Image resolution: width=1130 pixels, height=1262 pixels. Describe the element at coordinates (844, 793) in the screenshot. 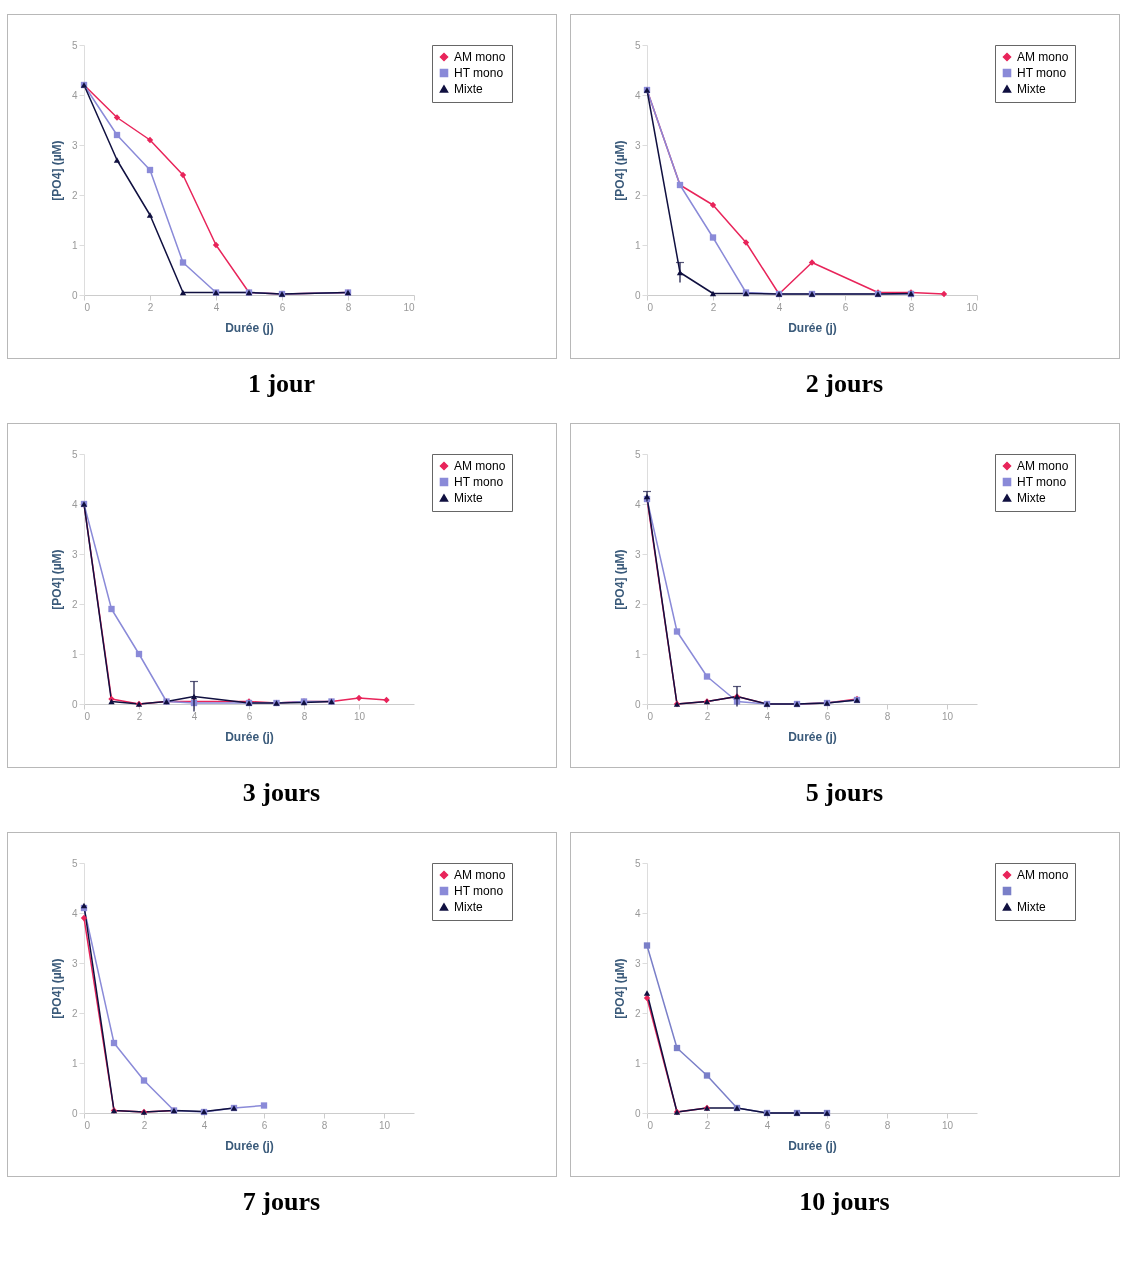

I see `text: 5 jours` at that location.